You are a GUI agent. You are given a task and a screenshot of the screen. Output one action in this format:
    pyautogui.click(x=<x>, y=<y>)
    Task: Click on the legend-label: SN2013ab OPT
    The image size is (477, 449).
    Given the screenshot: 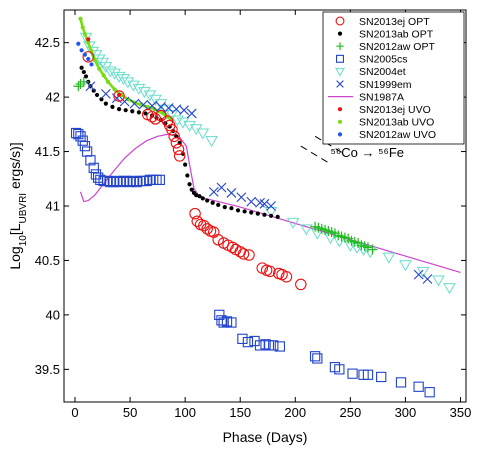 What is the action you would take?
    pyautogui.click(x=396, y=34)
    